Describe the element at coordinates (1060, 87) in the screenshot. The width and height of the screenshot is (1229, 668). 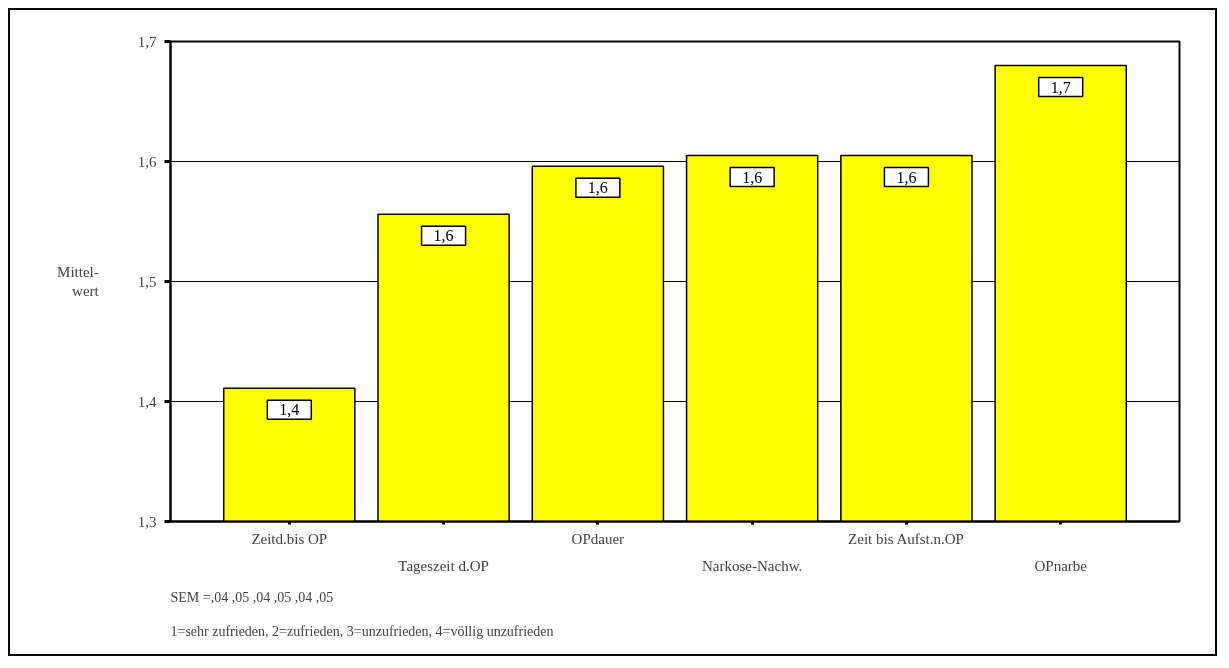
I see `data-label: 1,7` at that location.